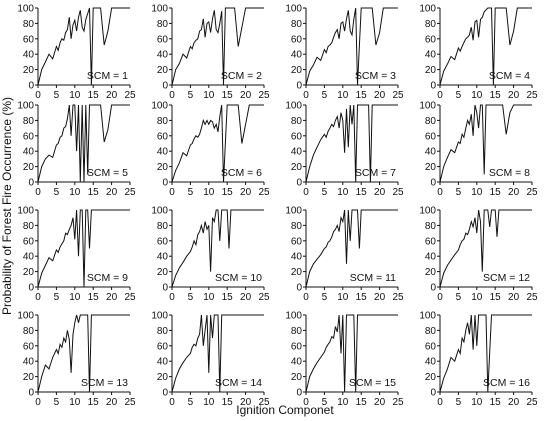 Image resolution: width=550 pixels, height=421 pixels. I want to click on chart-panel-8: 0 20 40 60 80 100 0 5 10 15 20 25 SCM = 8, so click(478, 150).